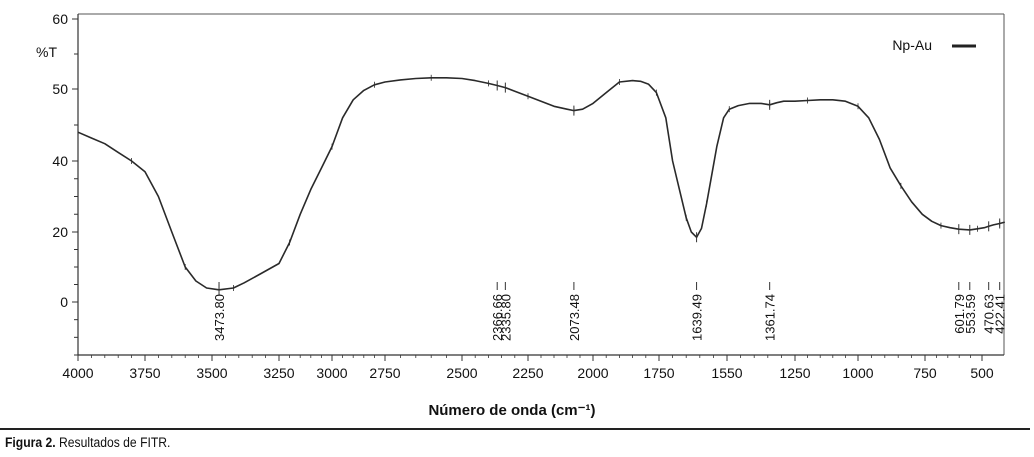  Describe the element at coordinates (697, 317) in the screenshot. I see `peak-label: 1639.49` at that location.